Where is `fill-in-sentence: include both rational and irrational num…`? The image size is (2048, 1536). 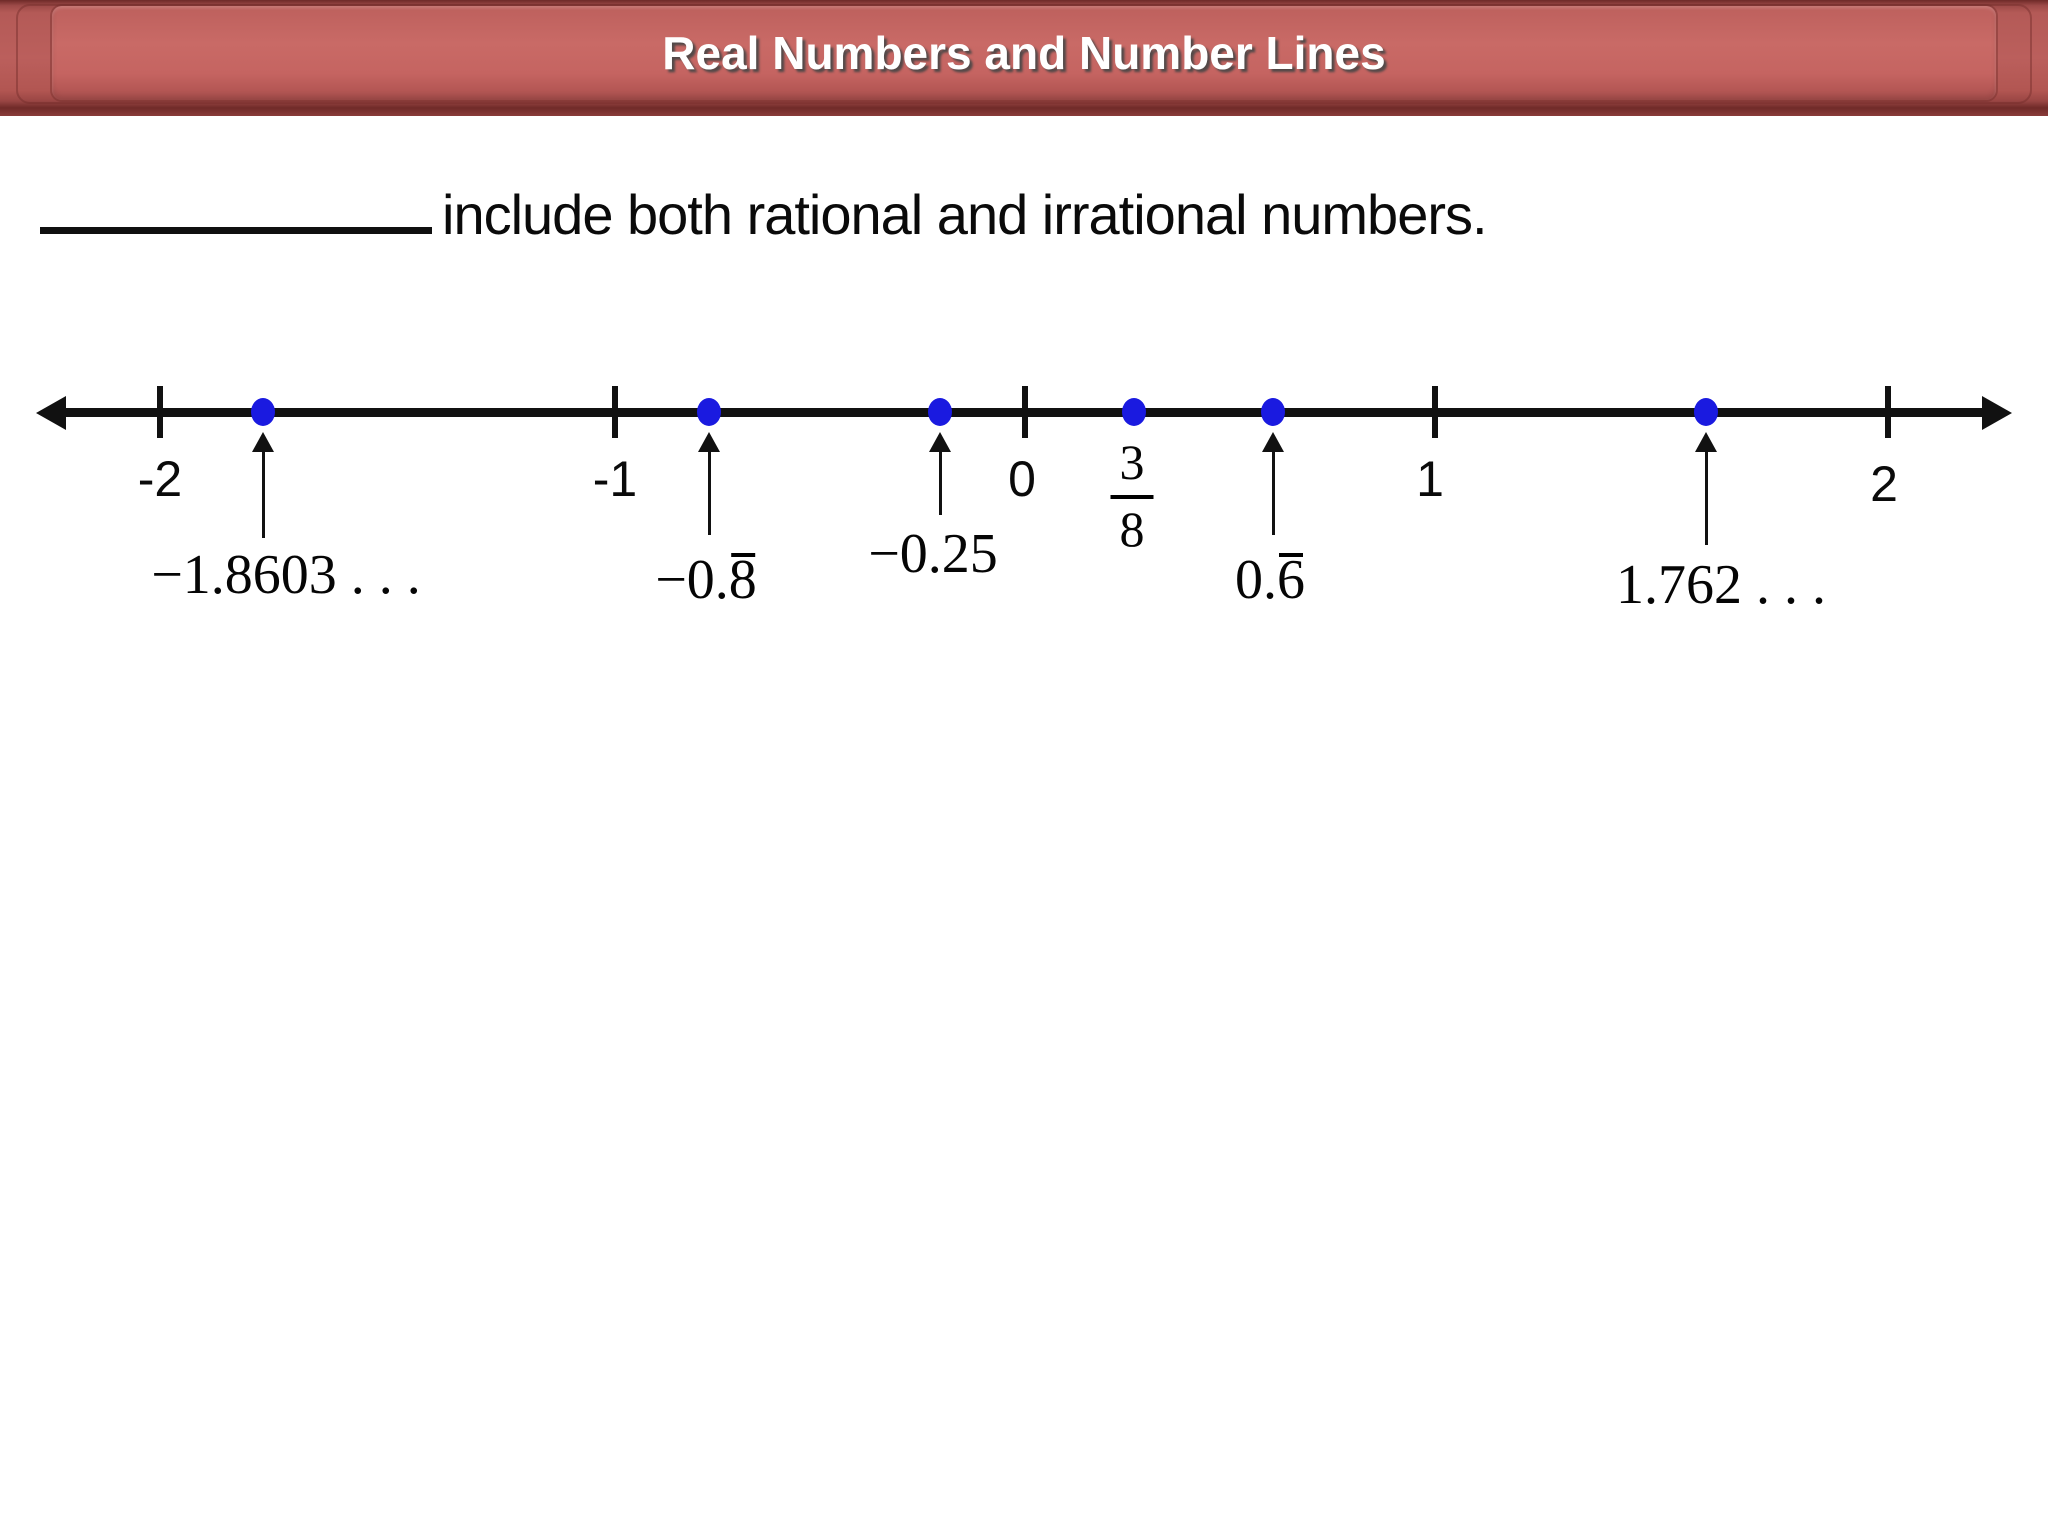
fill-in-sentence: include both rational and irrational num… is located at coordinates (764, 212).